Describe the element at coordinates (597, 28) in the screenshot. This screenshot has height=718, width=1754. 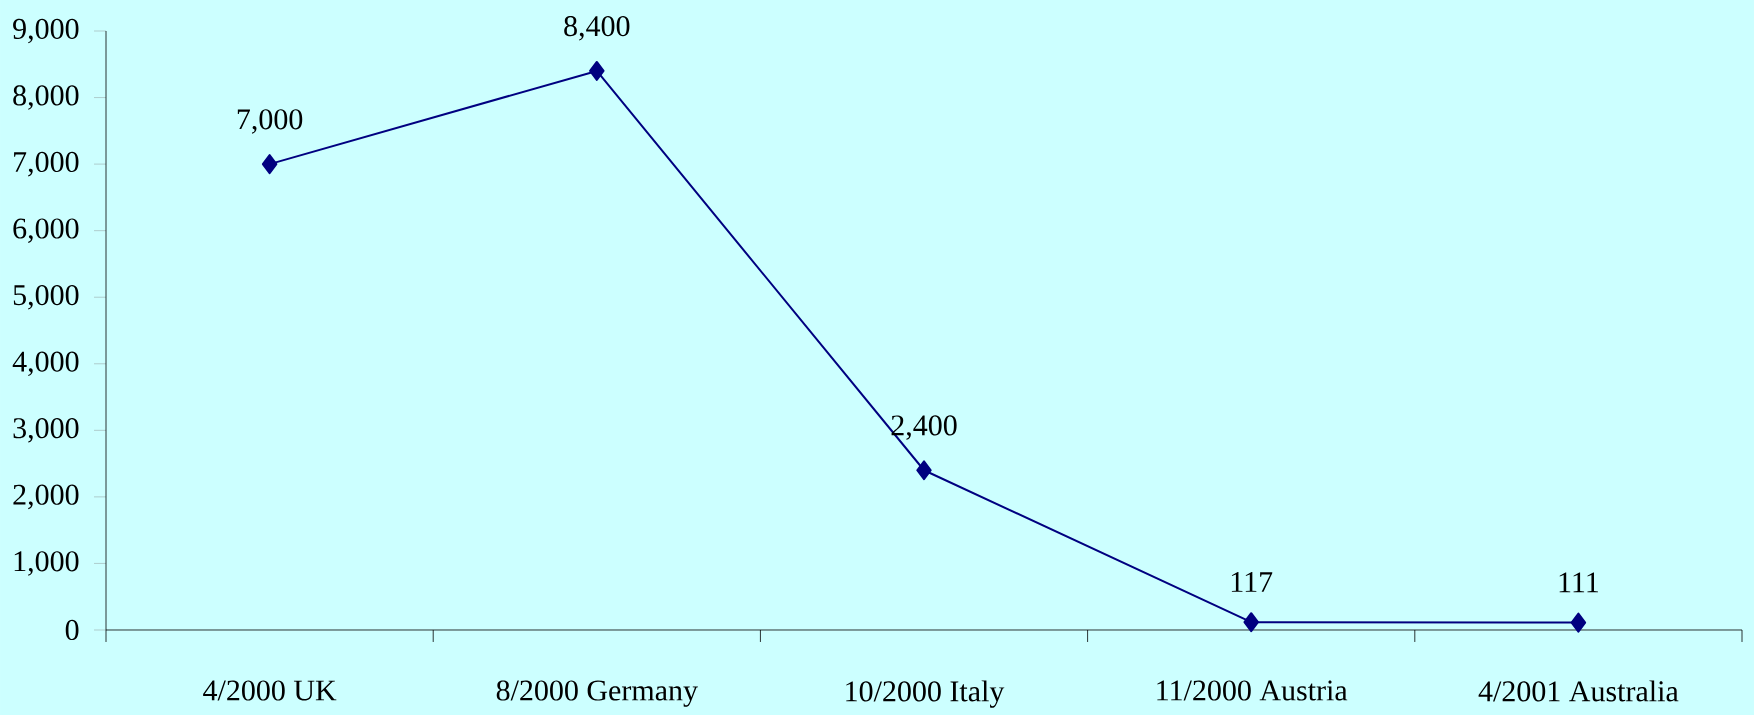
I see `data-label: 8,400` at that location.